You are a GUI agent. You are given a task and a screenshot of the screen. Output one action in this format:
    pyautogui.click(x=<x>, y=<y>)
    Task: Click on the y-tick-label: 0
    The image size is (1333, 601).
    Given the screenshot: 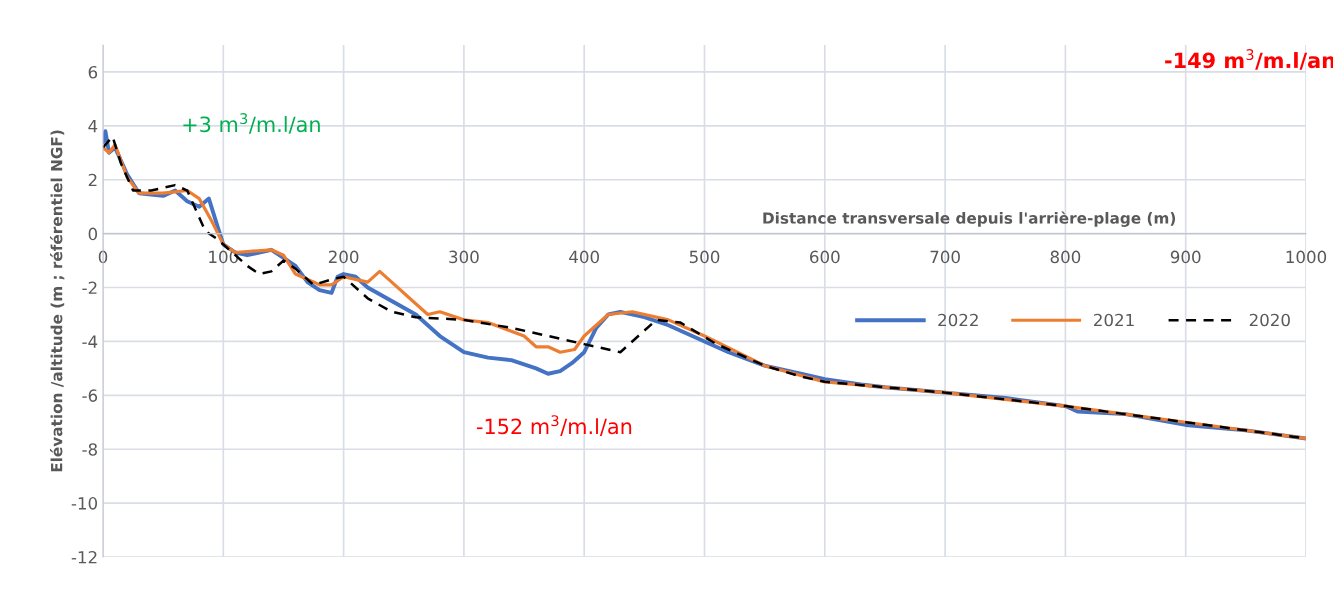 What is the action you would take?
    pyautogui.click(x=93, y=234)
    